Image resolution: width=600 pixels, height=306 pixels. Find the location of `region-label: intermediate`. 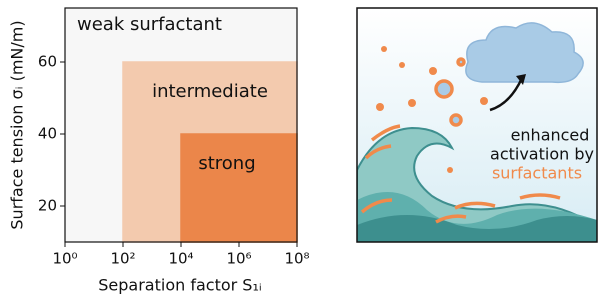

region-label: intermediate is located at coordinates (210, 91).